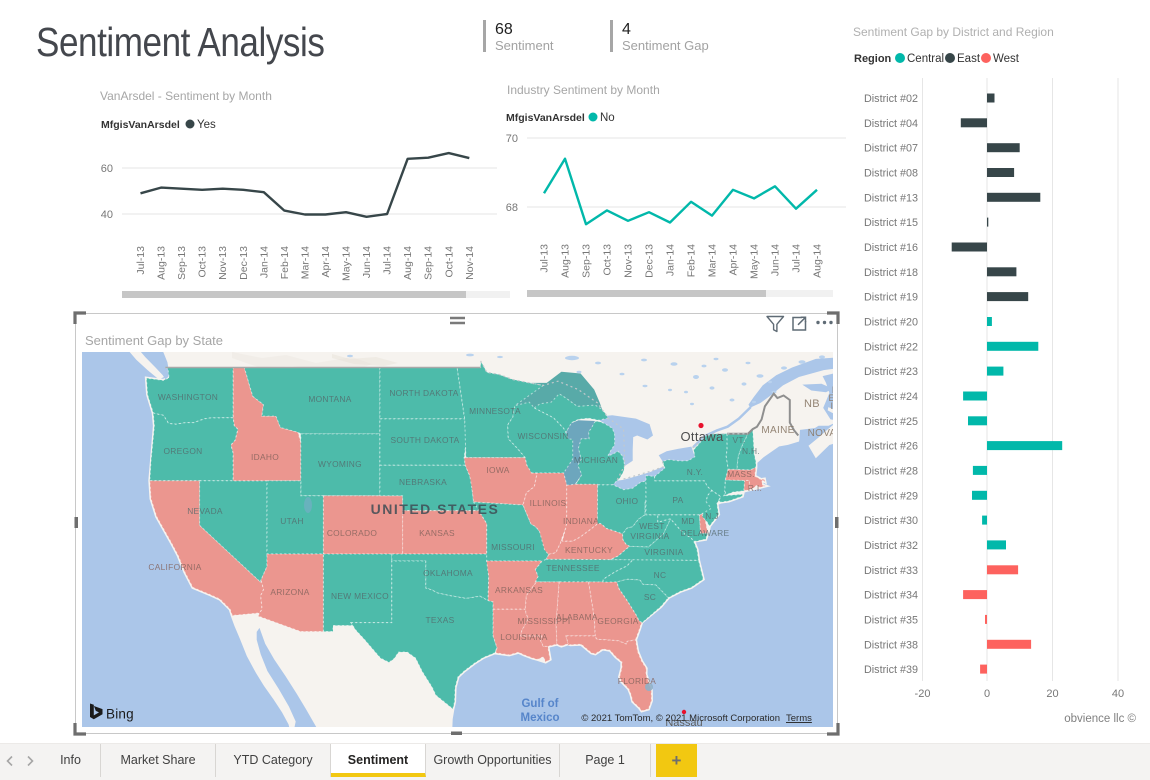 This screenshot has height=780, width=1150. I want to click on svg-text: NC, so click(660, 575).